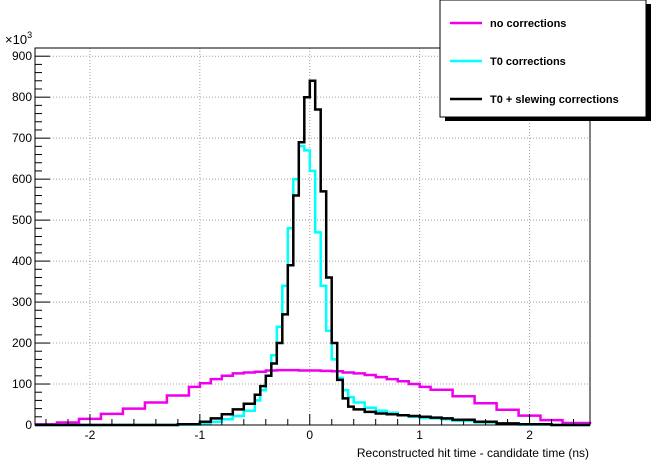 The width and height of the screenshot is (653, 463). What do you see at coordinates (18, 38) in the screenshot?
I see `y-exponent-label: ×10³` at bounding box center [18, 38].